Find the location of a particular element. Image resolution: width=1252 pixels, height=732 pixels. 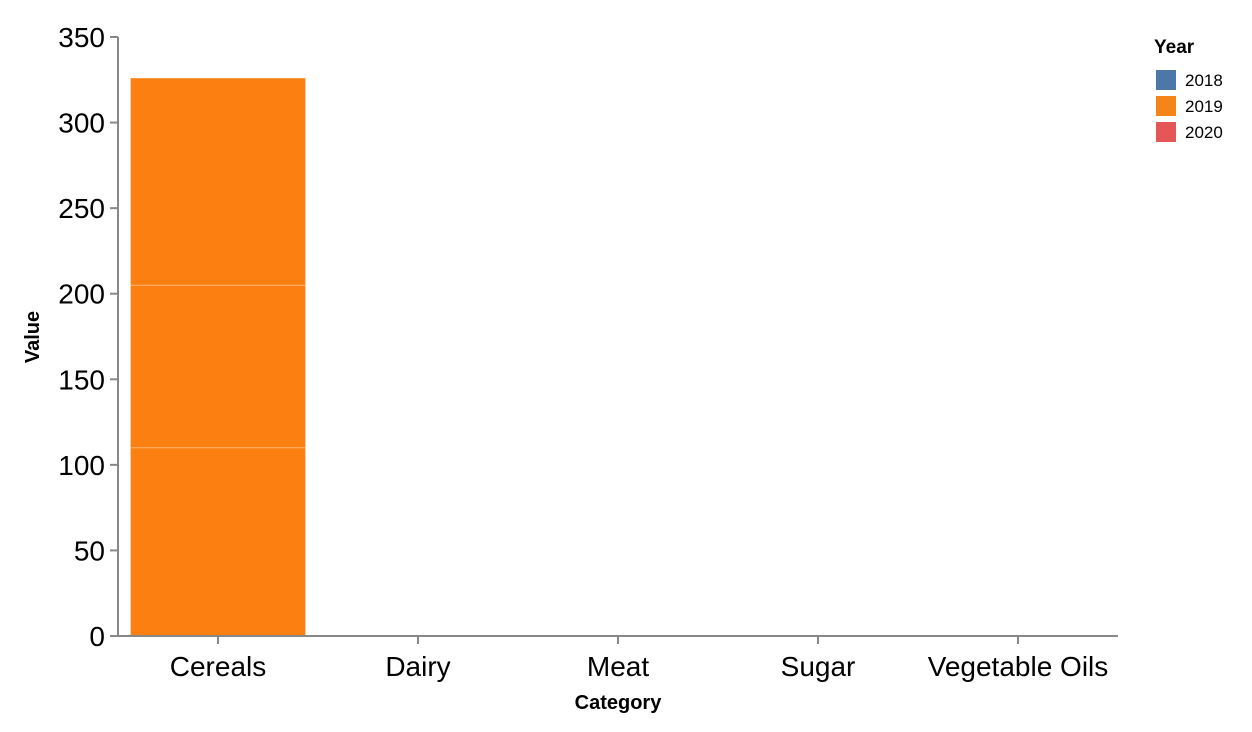

x-tick-label-sugar: Sugar is located at coordinates (818, 666).